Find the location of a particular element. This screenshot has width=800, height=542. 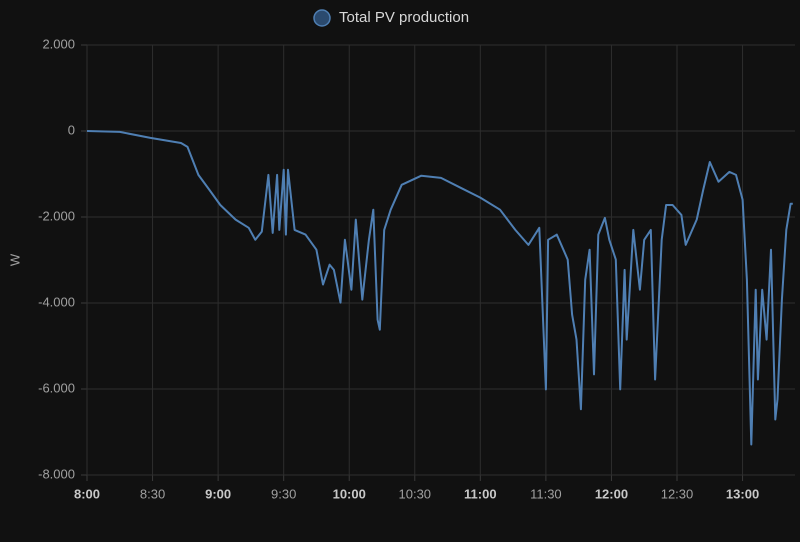

y-tick-label: -2.000 is located at coordinates (56, 215).